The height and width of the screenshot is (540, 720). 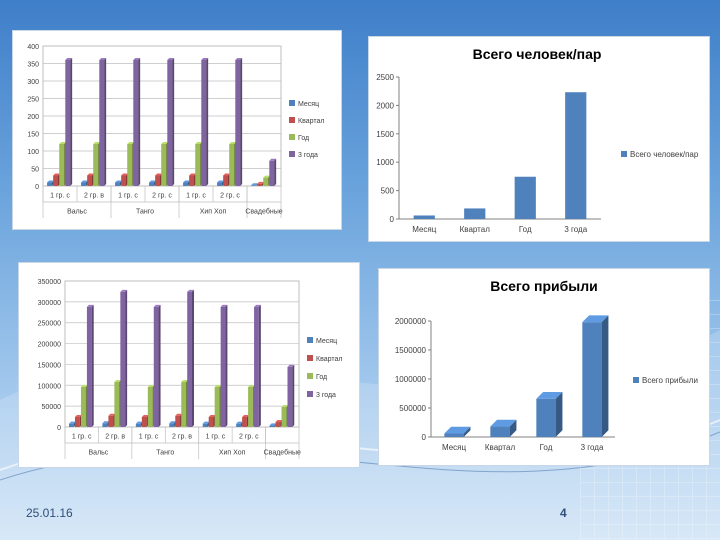 What do you see at coordinates (563, 513) in the screenshot?
I see `slide-page-number: 4` at bounding box center [563, 513].